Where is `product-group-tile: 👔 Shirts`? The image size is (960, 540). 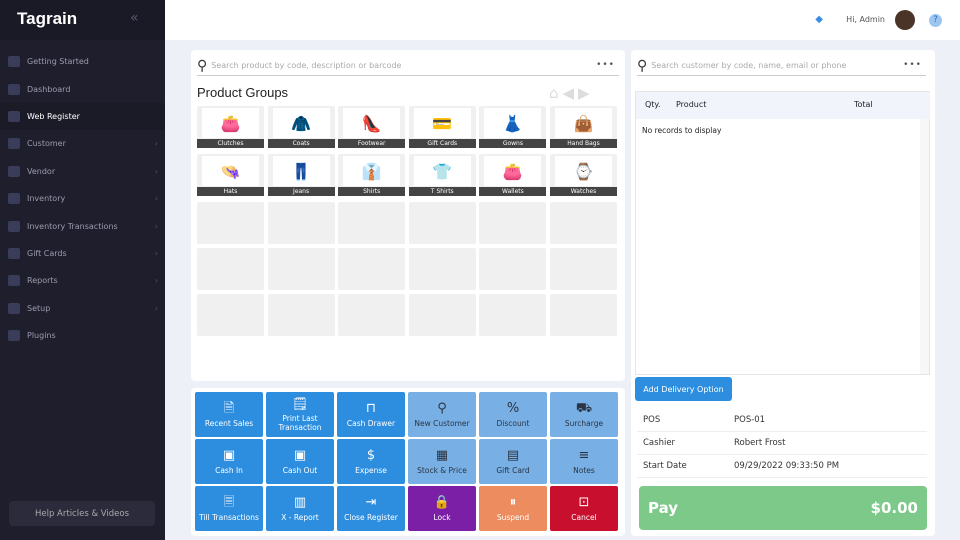 product-group-tile: 👔 Shirts is located at coordinates (372, 175).